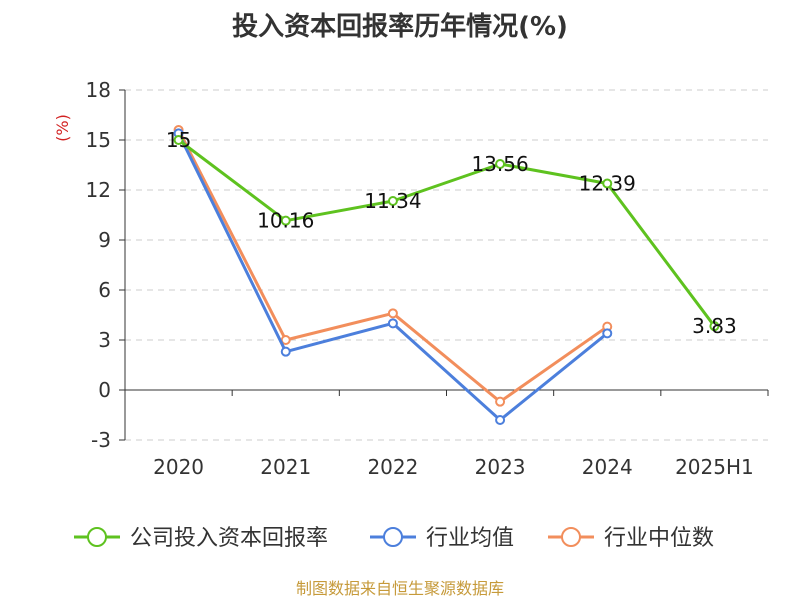 This screenshot has height=600, width=800. I want to click on x-tick-label: 2024, so click(607, 467).